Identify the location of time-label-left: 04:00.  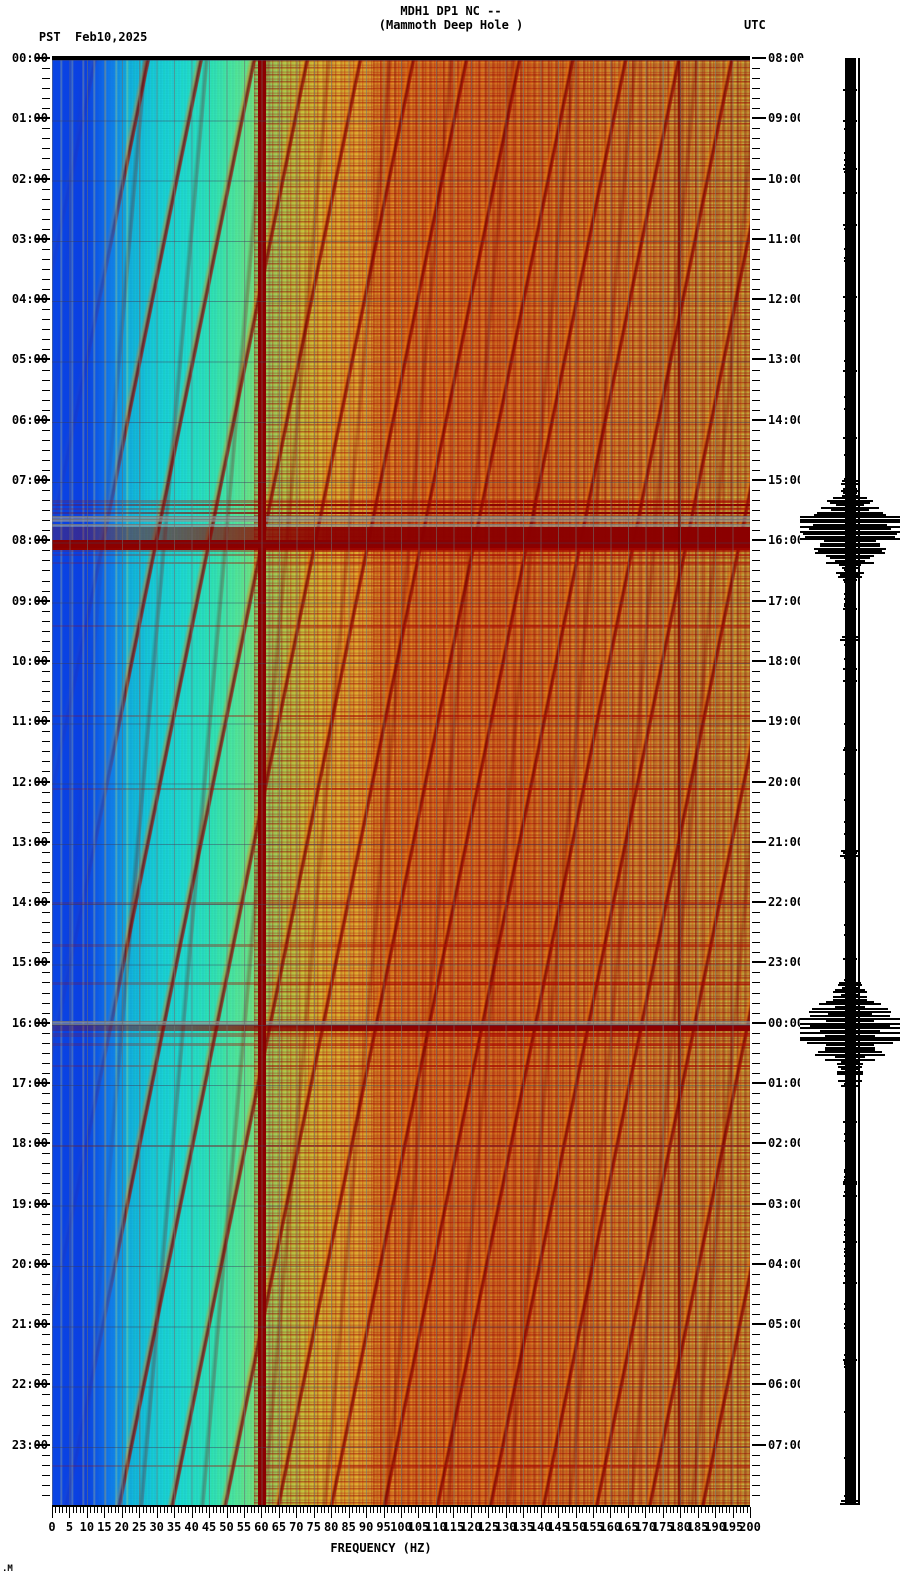
(29, 299).